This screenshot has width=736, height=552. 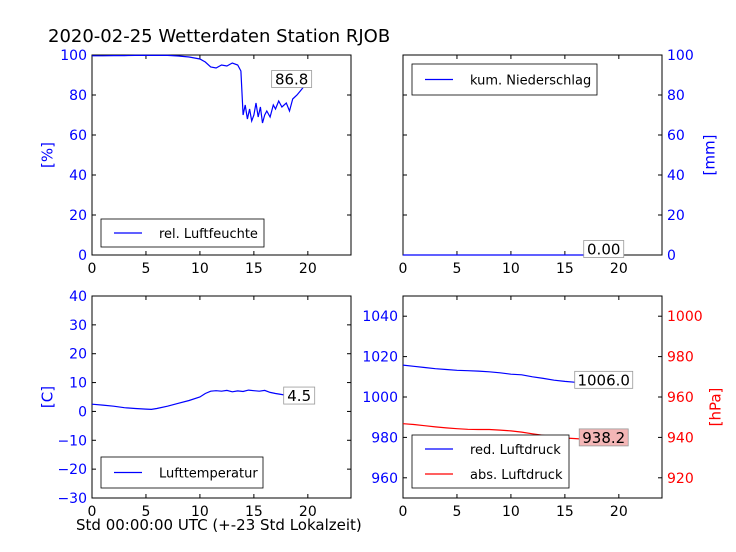 I want to click on temperature-y-tick-label: −20, so click(x=72, y=470).